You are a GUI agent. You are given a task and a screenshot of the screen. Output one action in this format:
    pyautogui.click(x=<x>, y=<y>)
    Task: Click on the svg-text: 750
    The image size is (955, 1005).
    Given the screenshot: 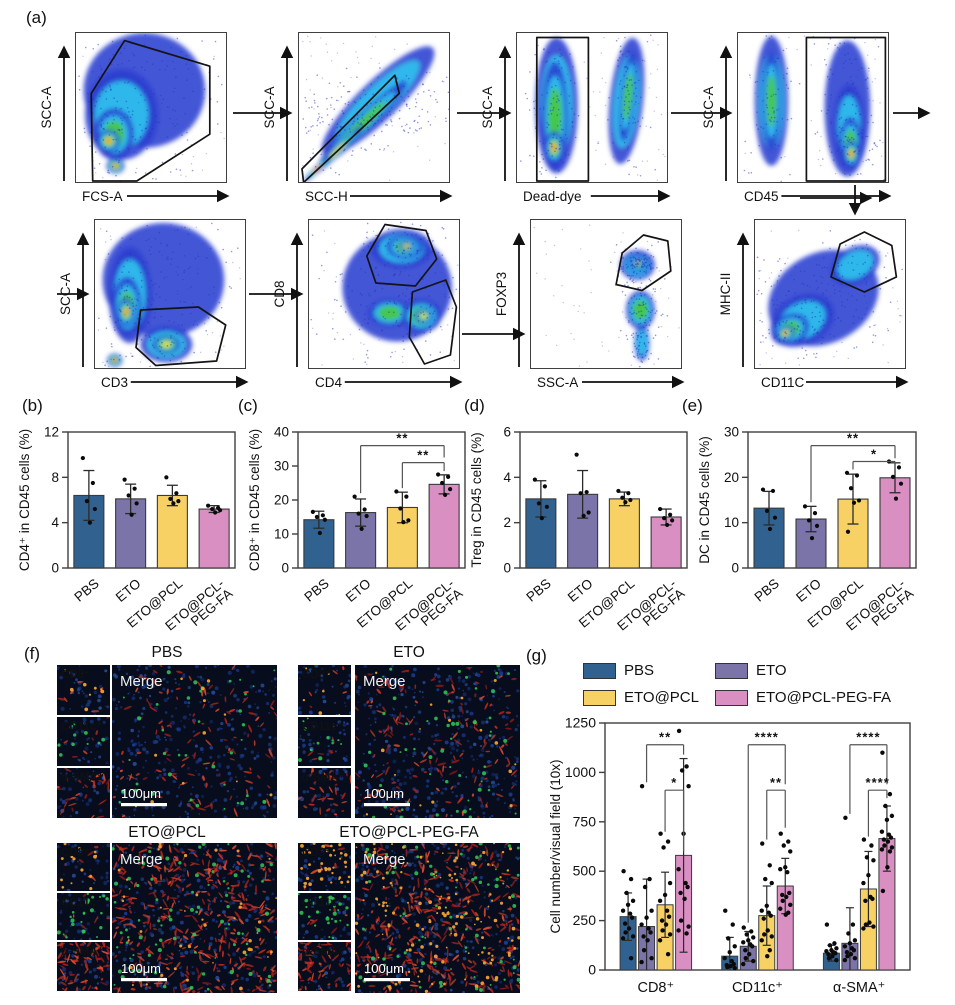 What is the action you would take?
    pyautogui.click(x=585, y=821)
    